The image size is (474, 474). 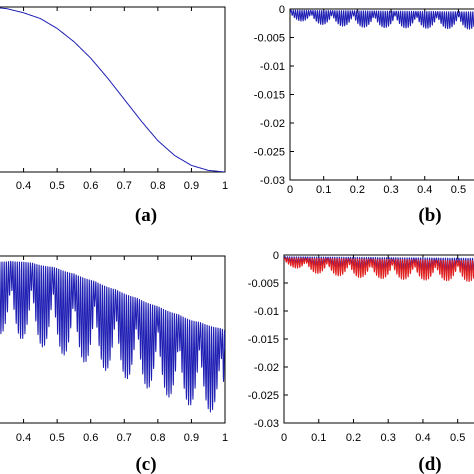 I want to click on panel-label: (a), so click(x=146, y=215).